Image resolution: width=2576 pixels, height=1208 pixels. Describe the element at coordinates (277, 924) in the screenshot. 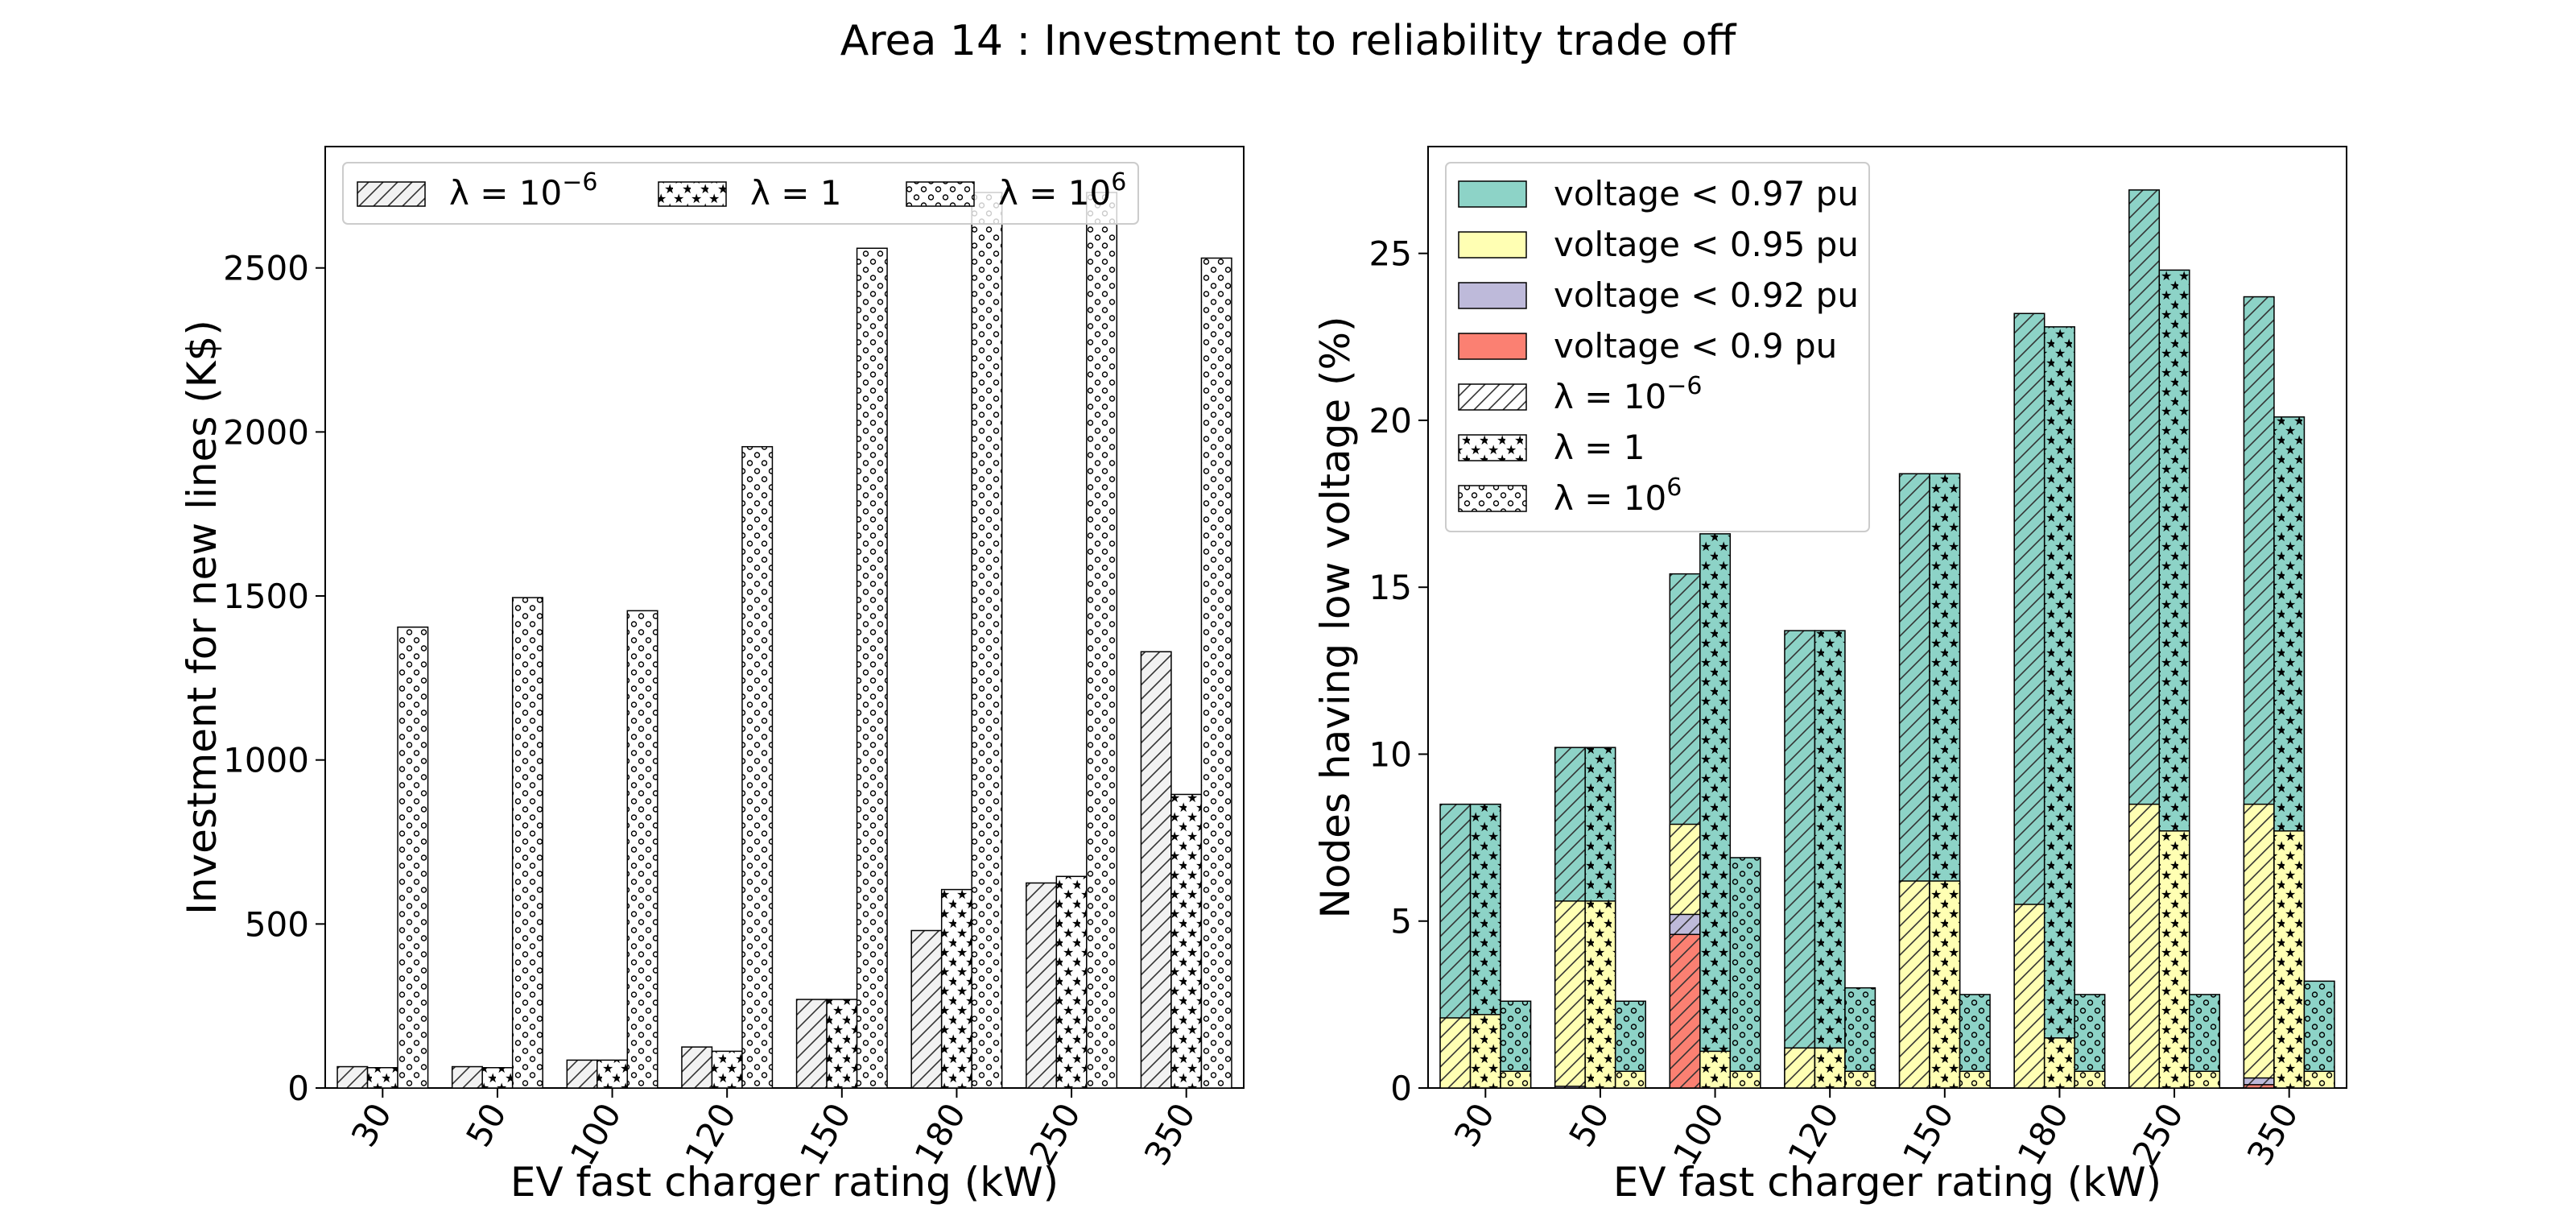

I see `y-tick-label: 500` at that location.